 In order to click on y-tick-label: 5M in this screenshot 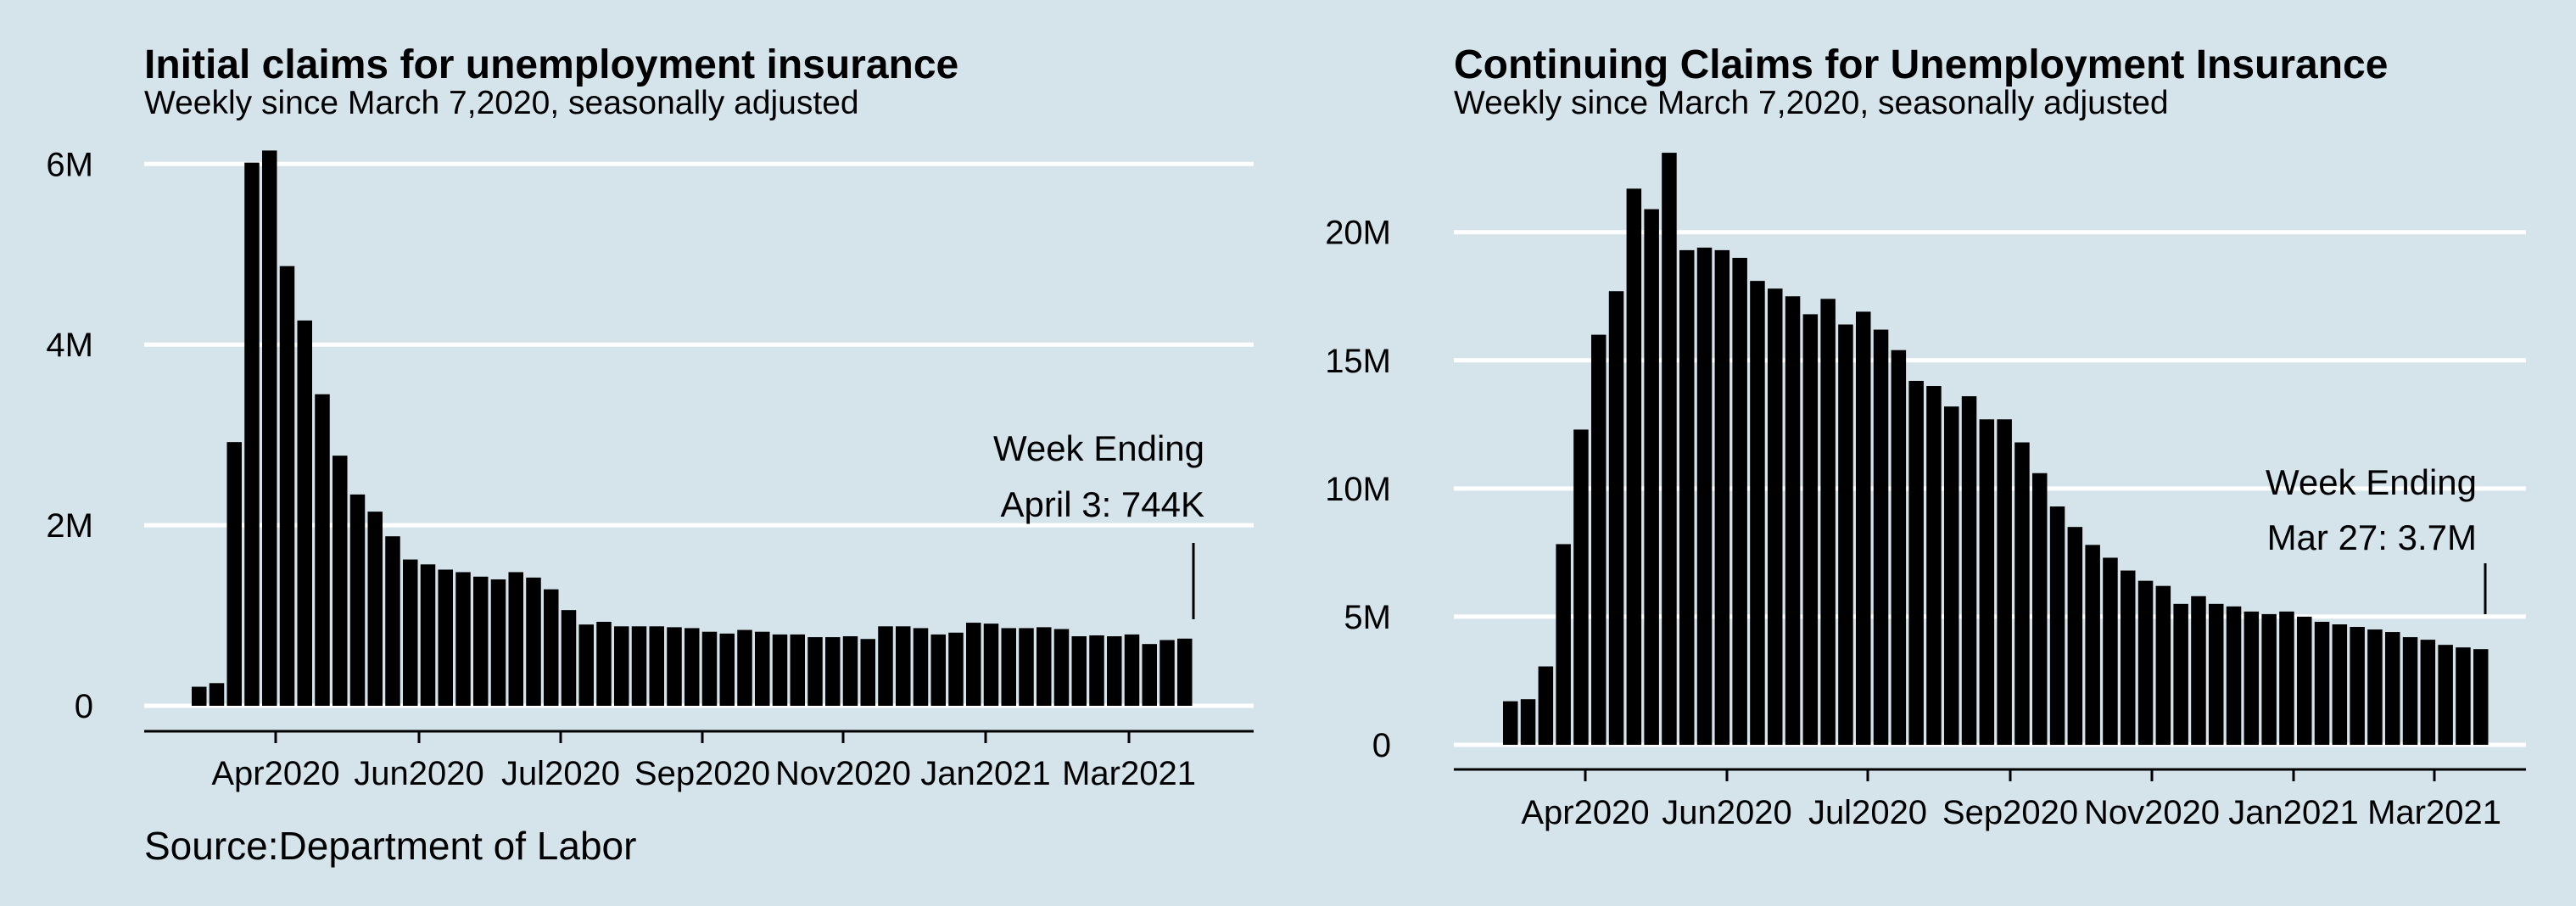, I will do `click(1367, 617)`.